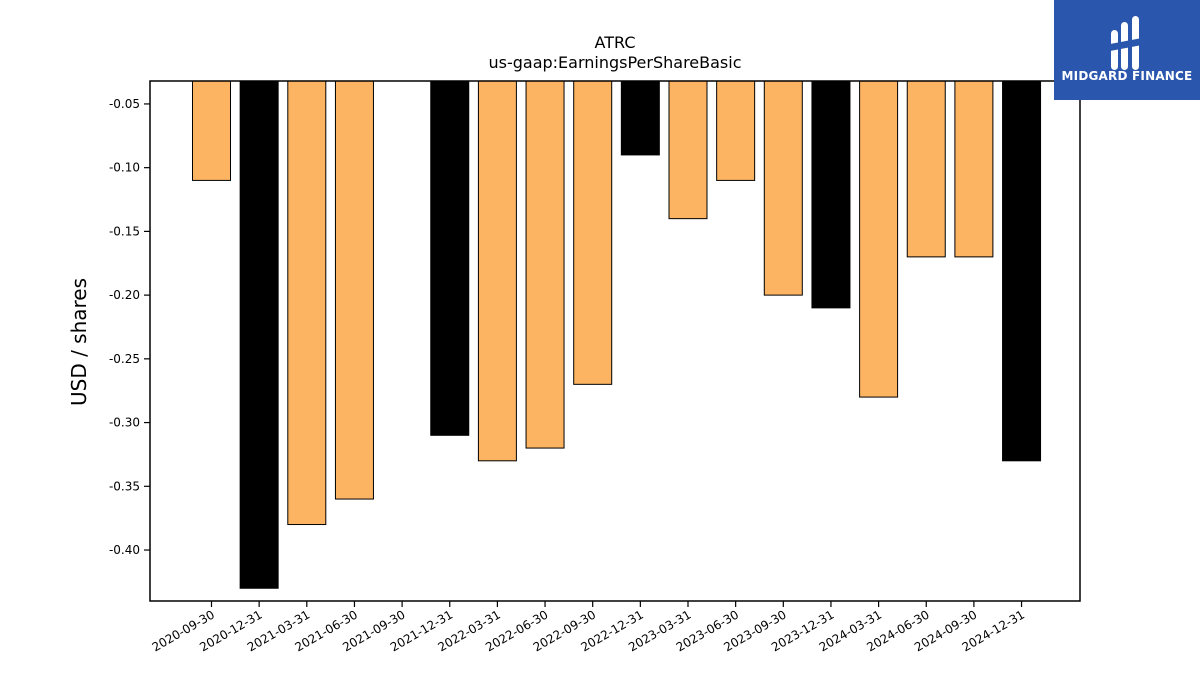 This screenshot has height=675, width=1200. I want to click on logo-text: MIDGARD FINANCE, so click(1127, 76).